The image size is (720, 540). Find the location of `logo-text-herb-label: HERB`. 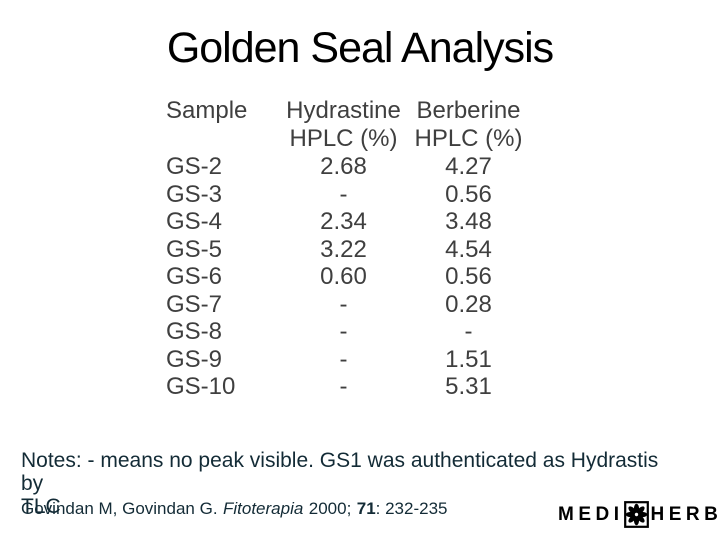

logo-text-herb-label: HERB is located at coordinates (685, 514).